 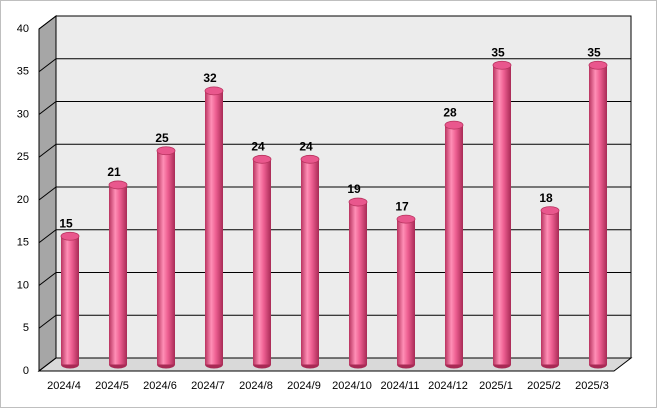 What do you see at coordinates (352, 386) in the screenshot?
I see `x-tick-label: 2024/10` at bounding box center [352, 386].